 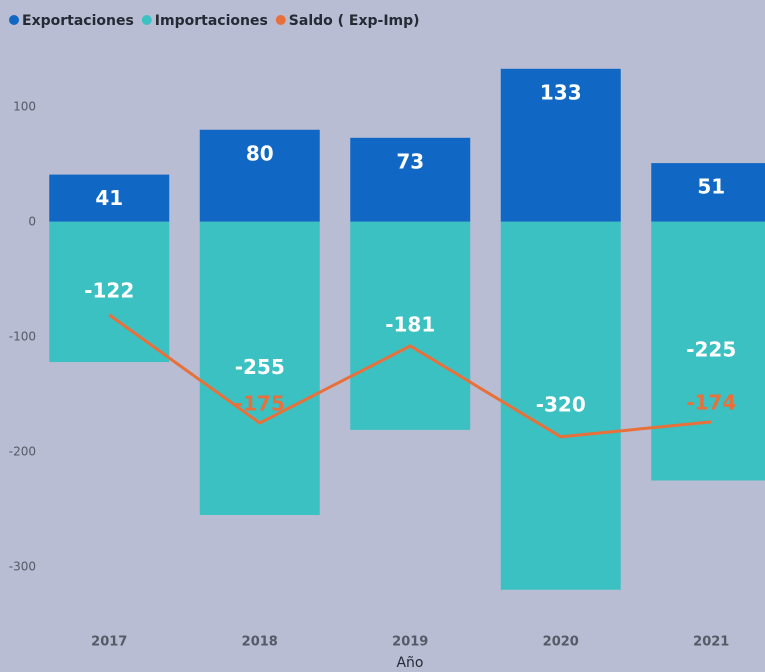 What do you see at coordinates (109, 642) in the screenshot?
I see `x-tick-label: 2017` at bounding box center [109, 642].